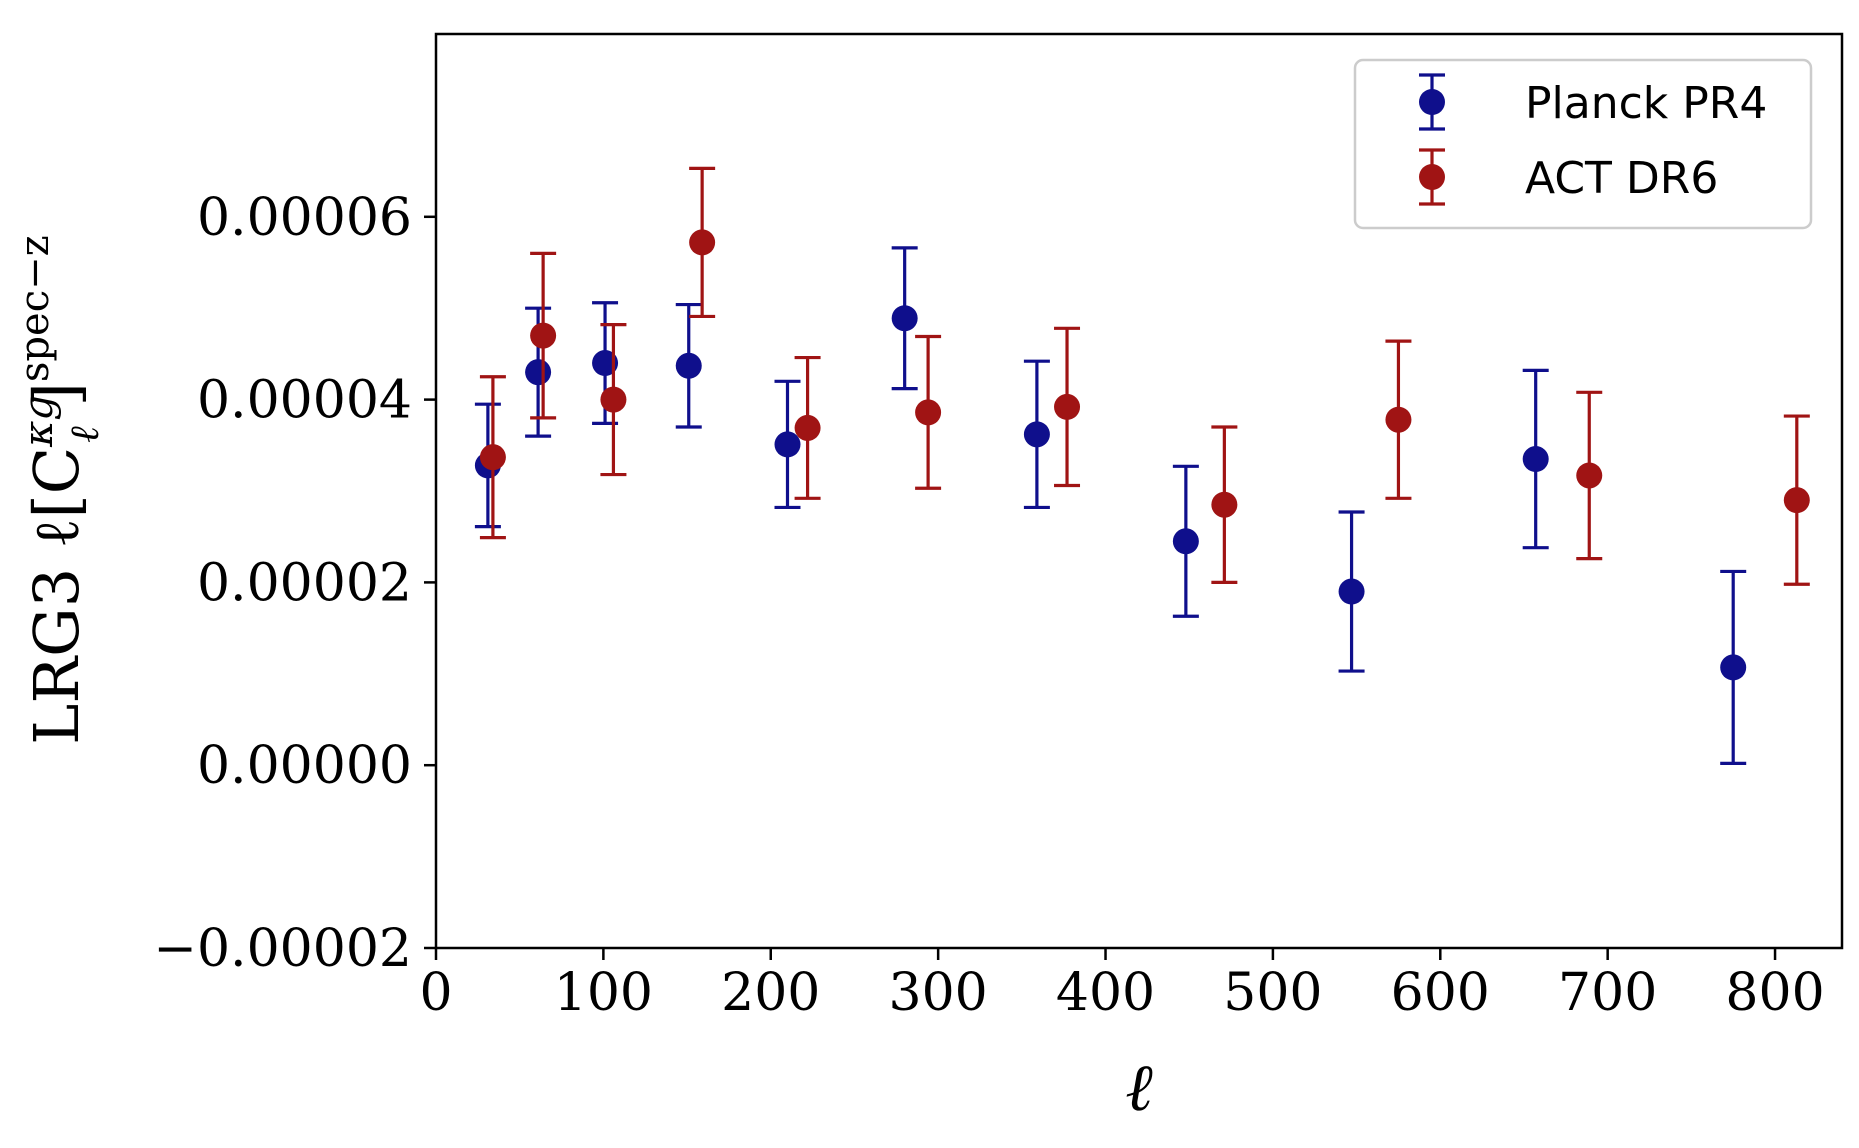  I want to click on y-tick-label: 0.00000, so click(304, 766).